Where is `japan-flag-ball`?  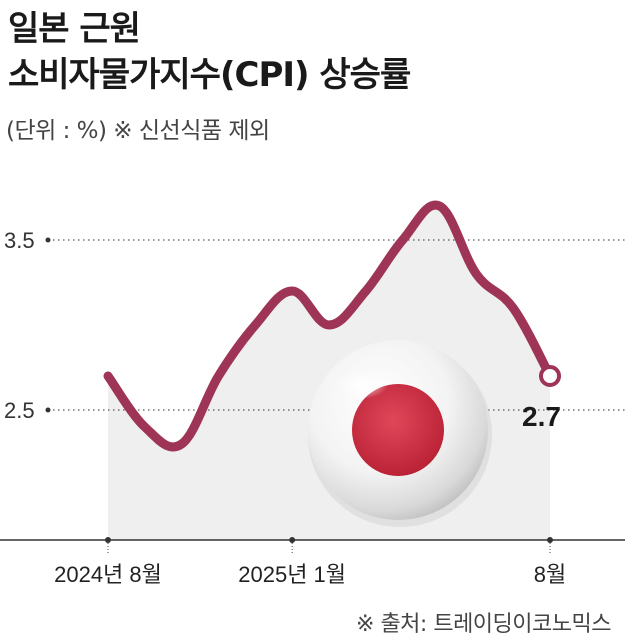
japan-flag-ball is located at coordinates (400, 433).